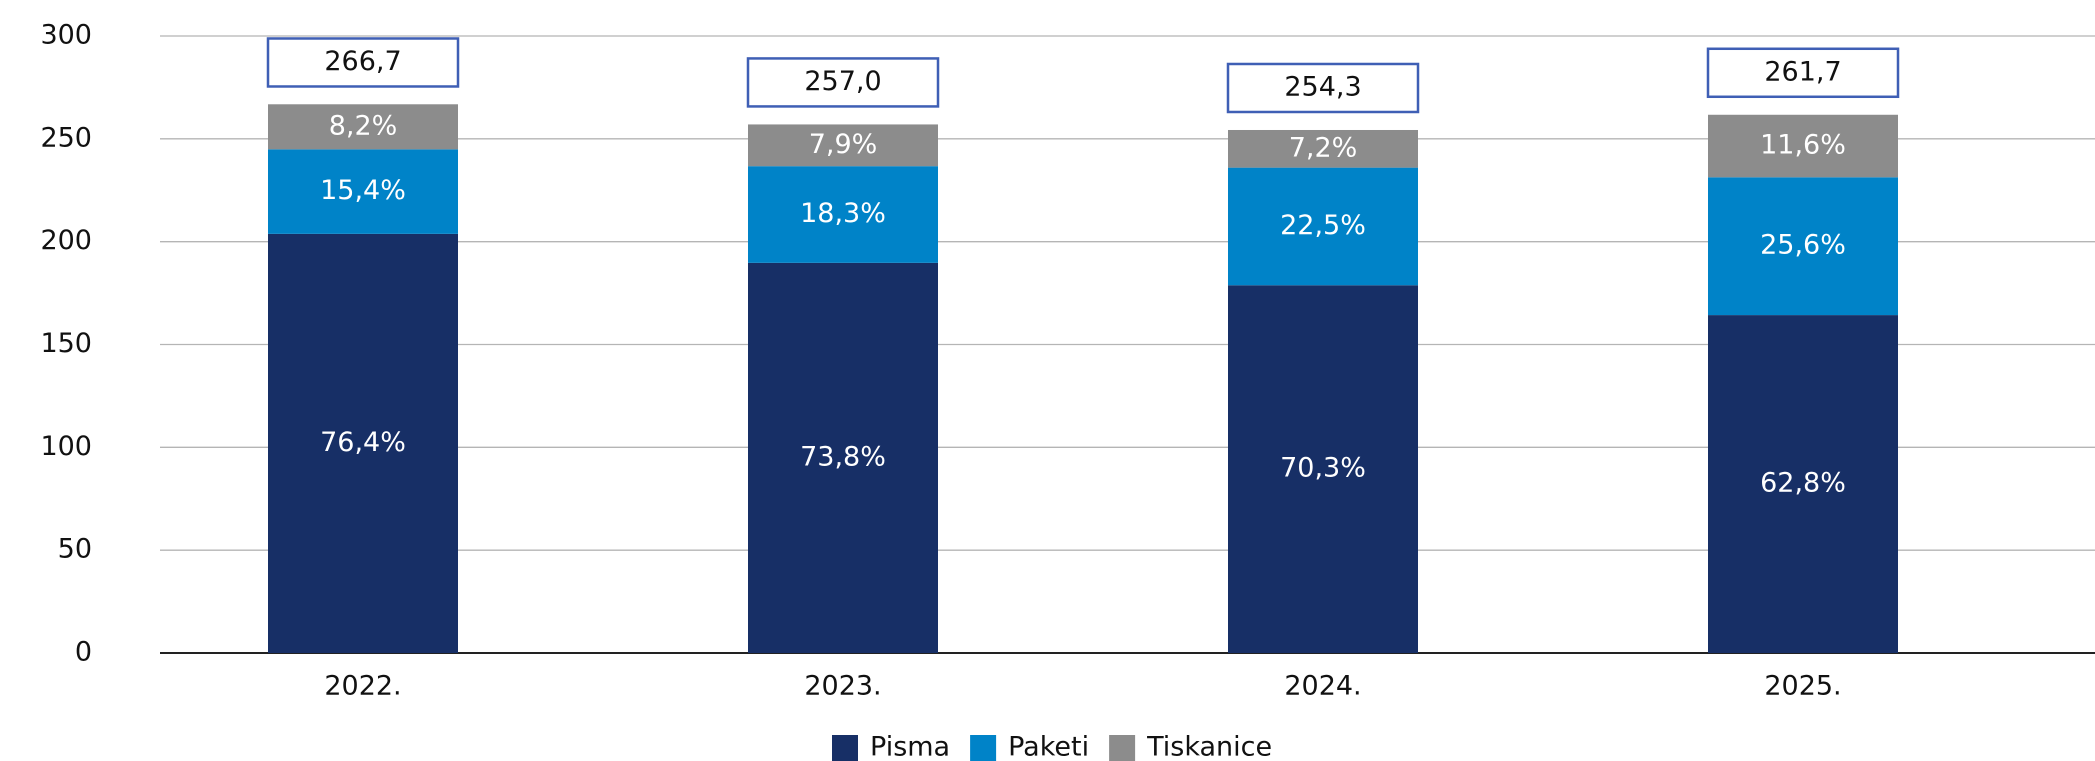 The height and width of the screenshot is (761, 2095). Describe the element at coordinates (842, 686) in the screenshot. I see `x-tick-label: 2023.` at that location.